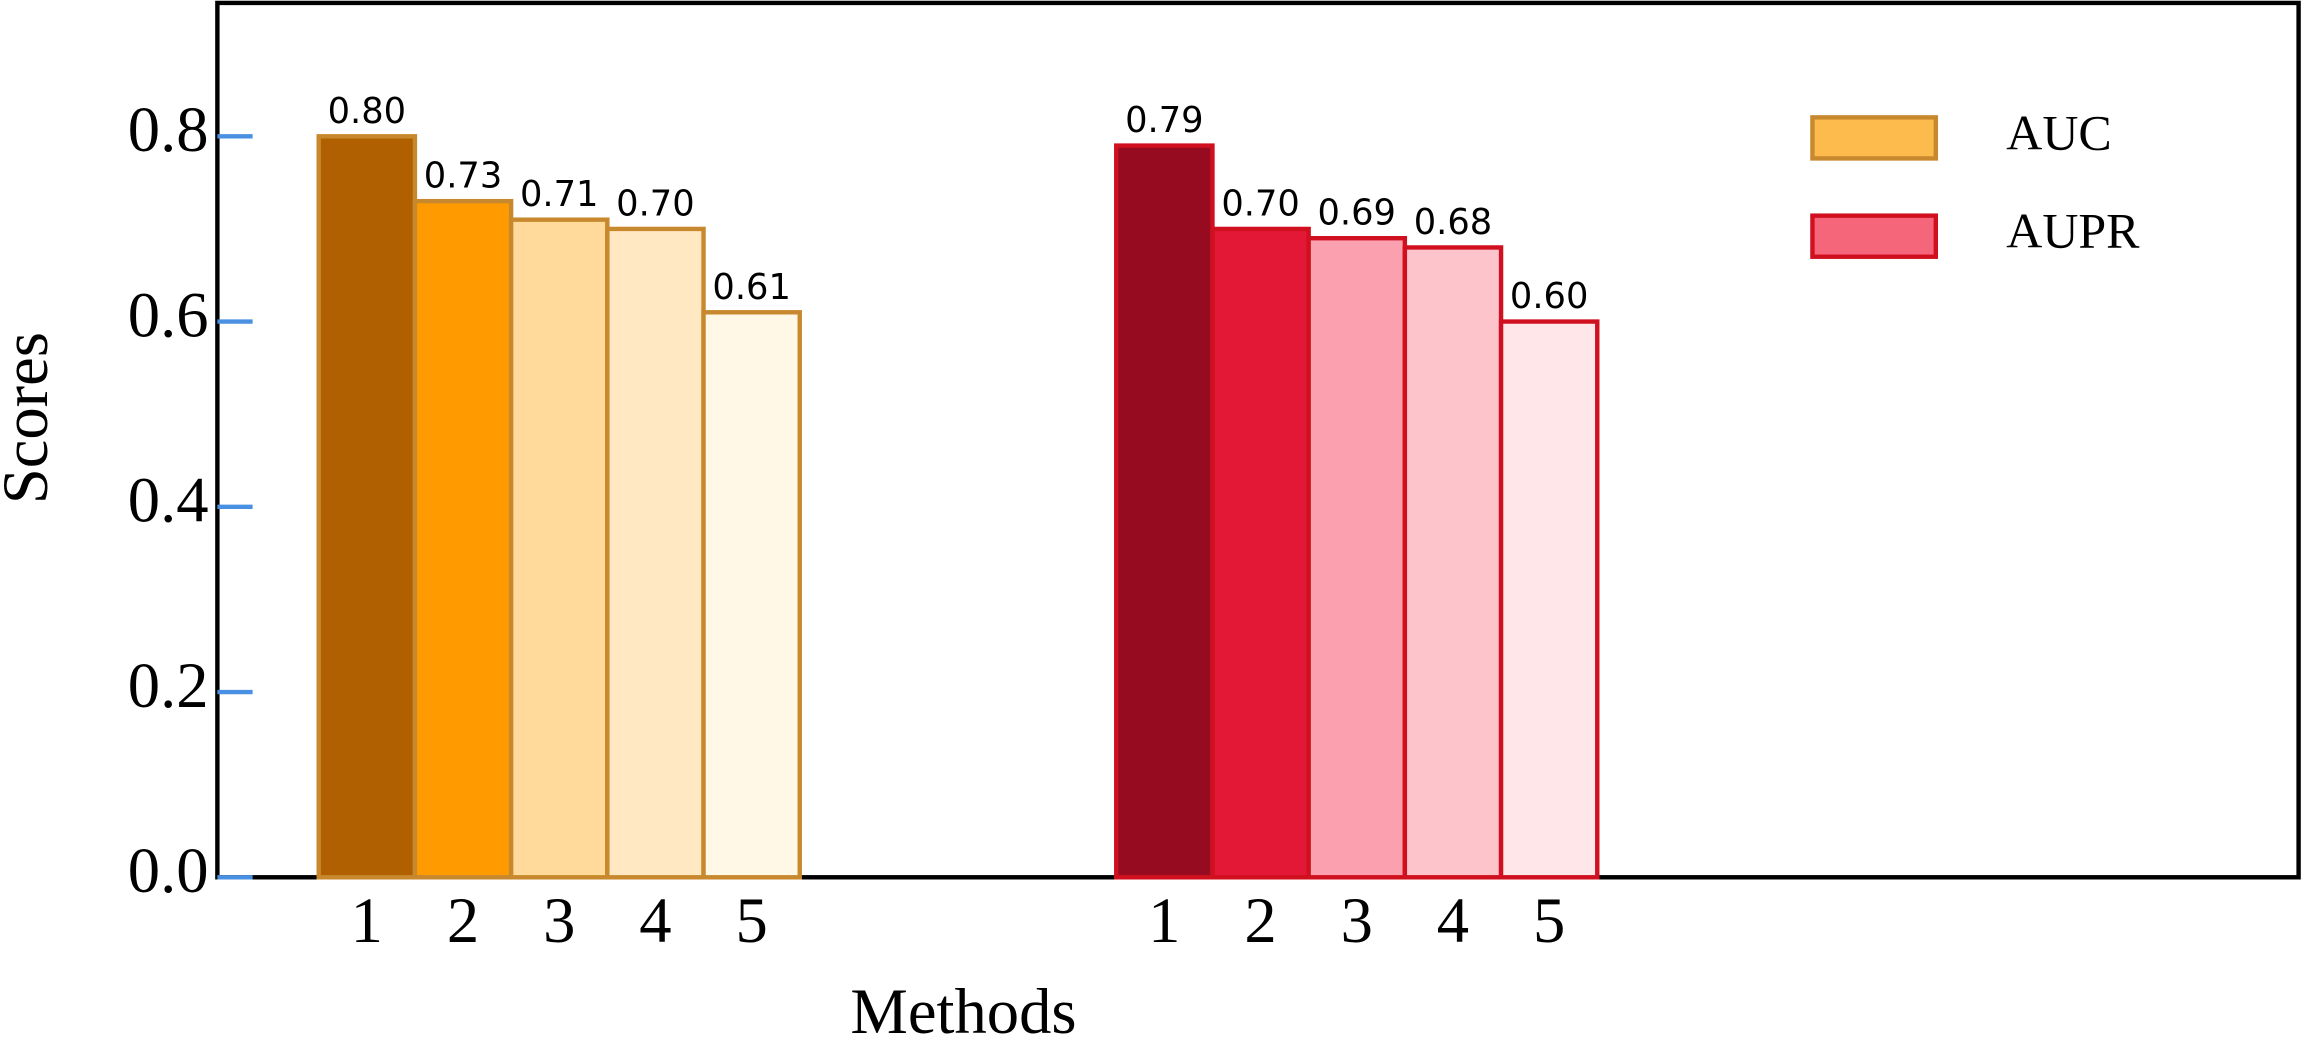 This screenshot has width=2303, height=1046. Describe the element at coordinates (30, 418) in the screenshot. I see `y-axis-label: Scores` at that location.